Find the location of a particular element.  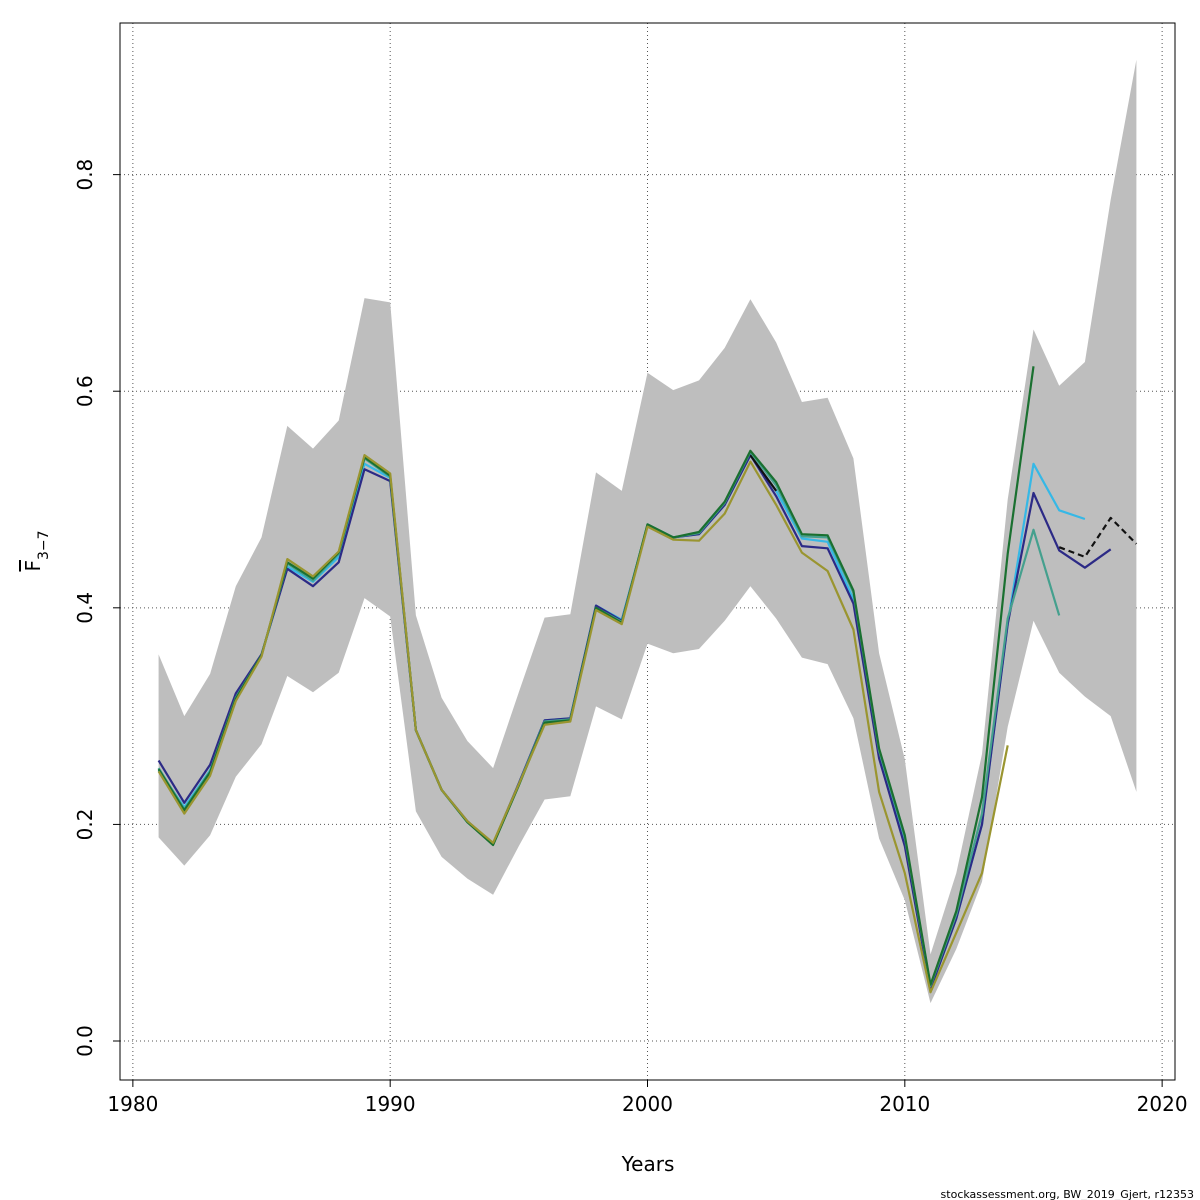

x-tick-label: 1990 is located at coordinates (390, 1104).